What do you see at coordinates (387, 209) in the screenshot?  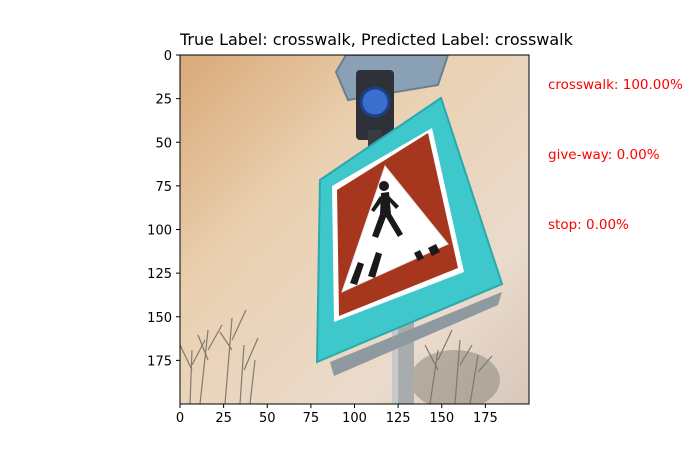 I see `pedestrian-figure` at bounding box center [387, 209].